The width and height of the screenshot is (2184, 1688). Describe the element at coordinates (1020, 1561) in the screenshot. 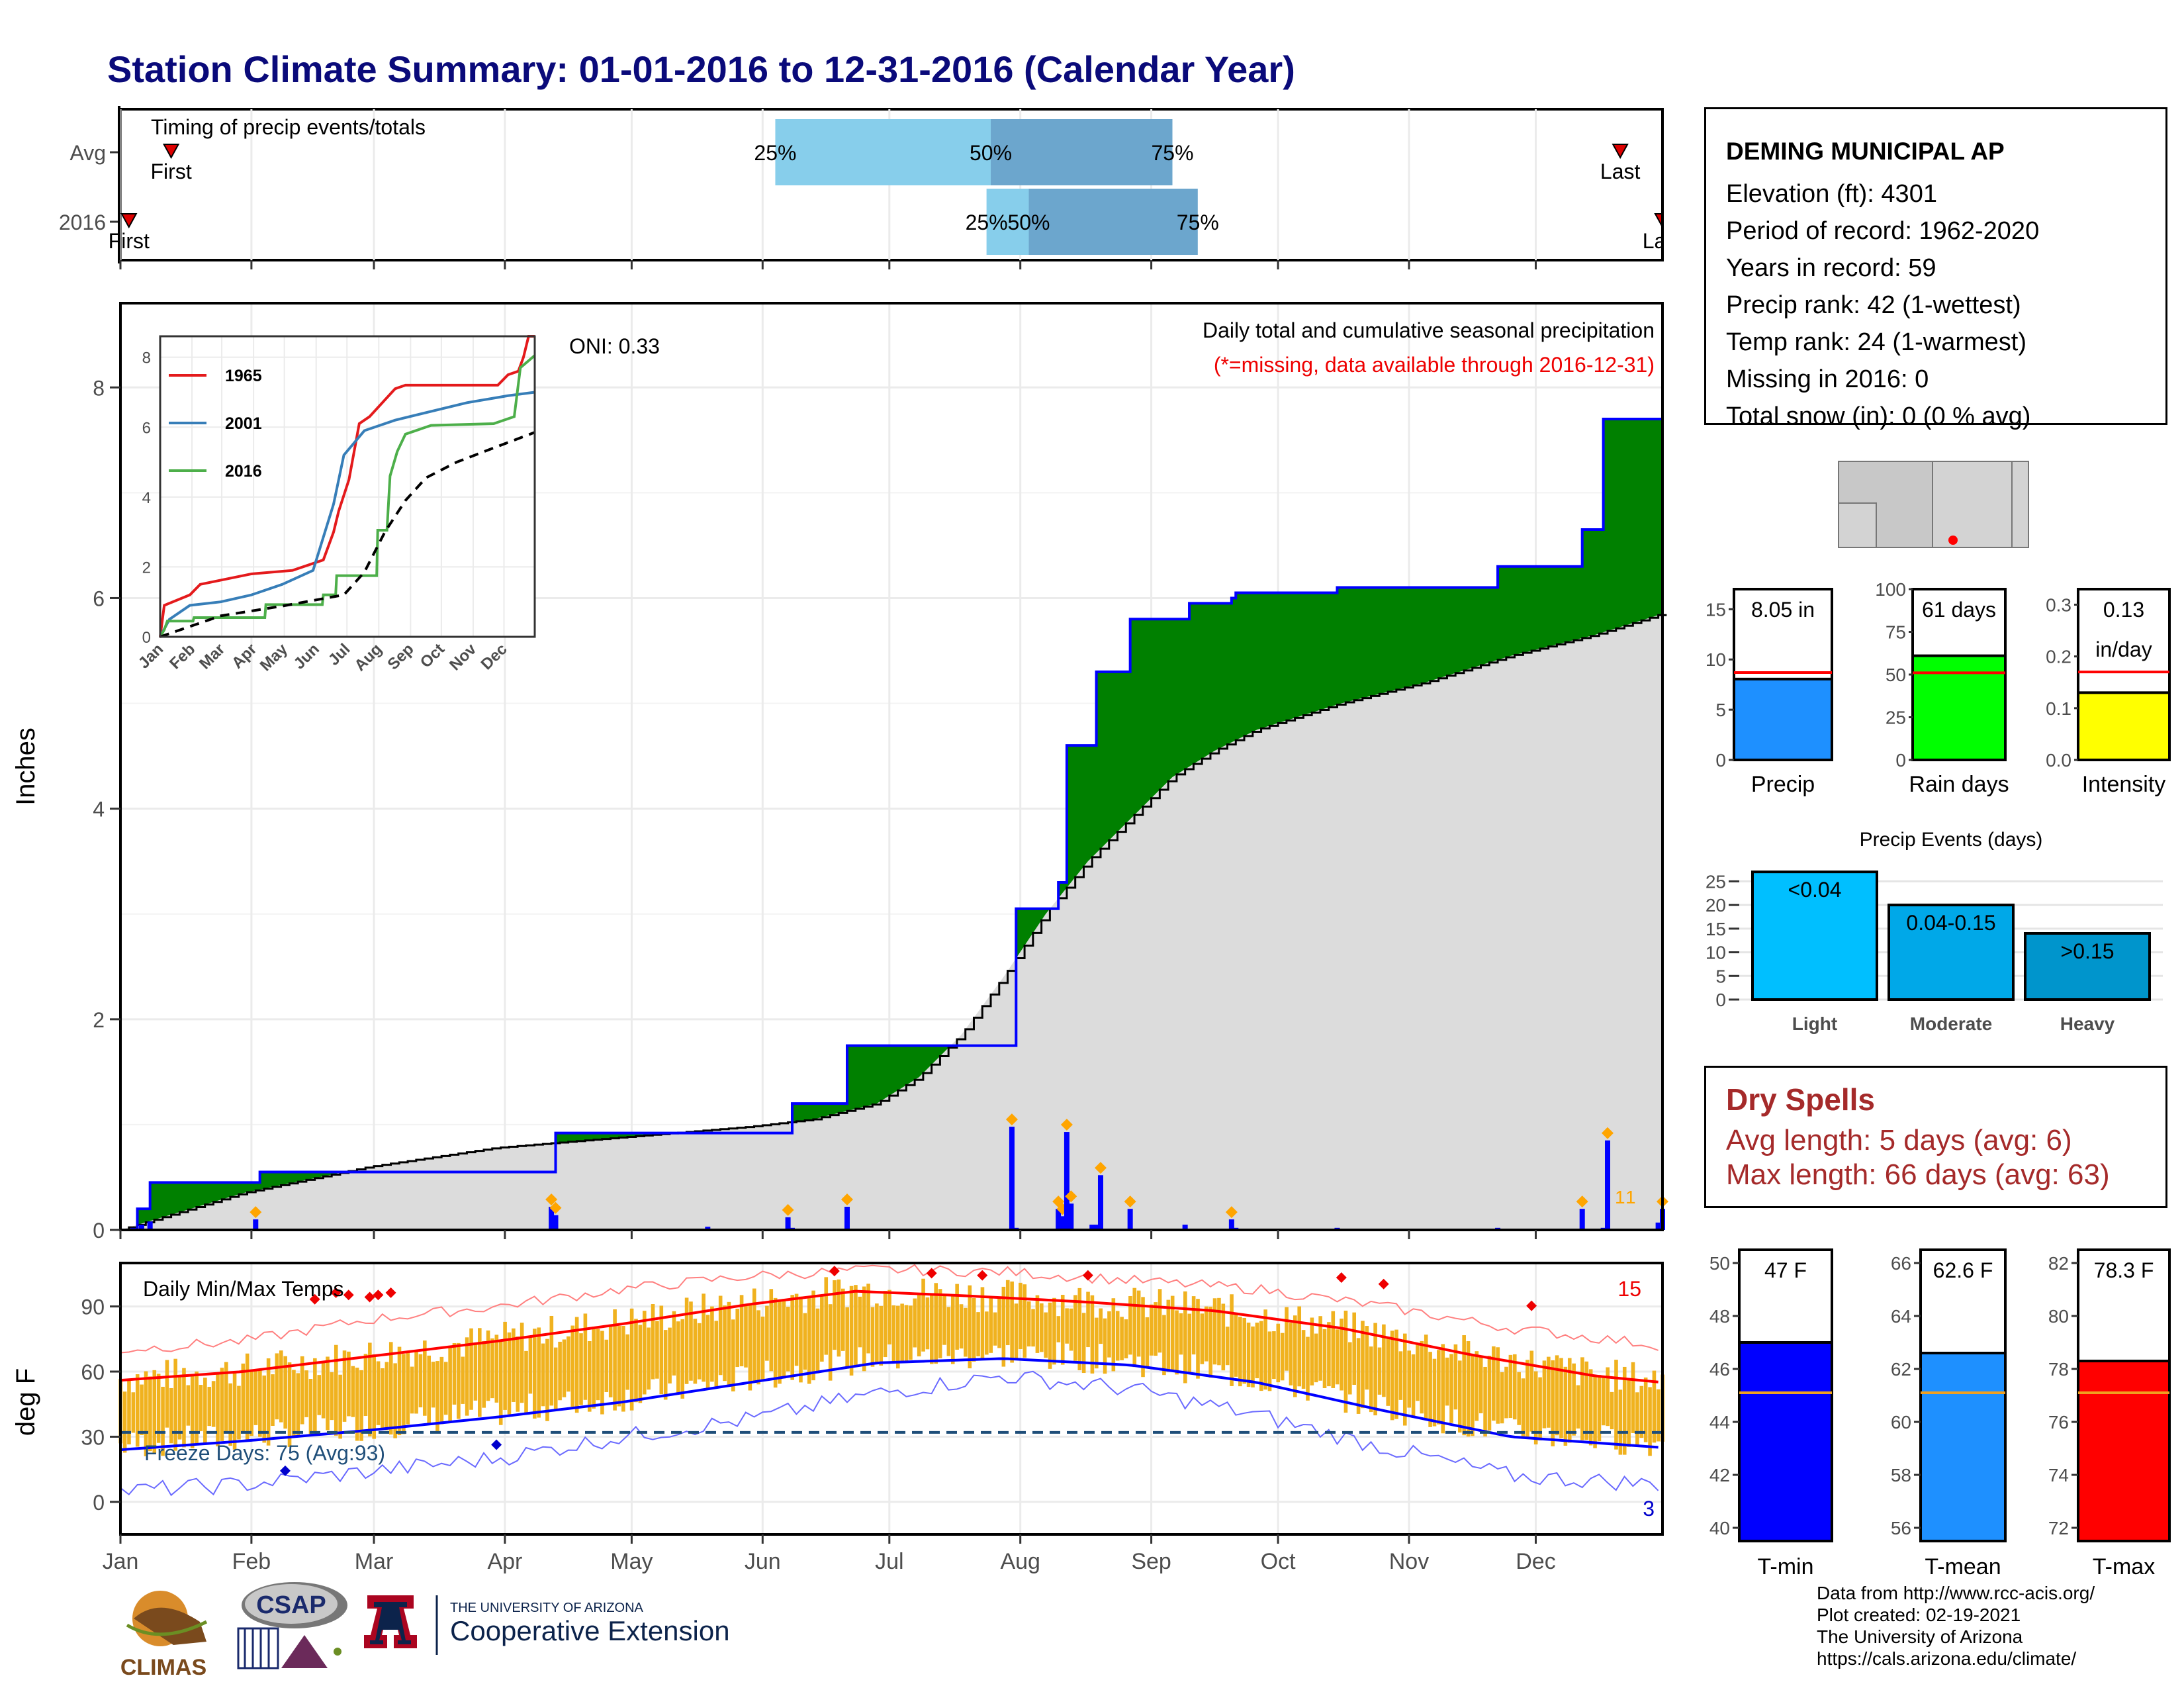

I see `month-label: Aug` at that location.